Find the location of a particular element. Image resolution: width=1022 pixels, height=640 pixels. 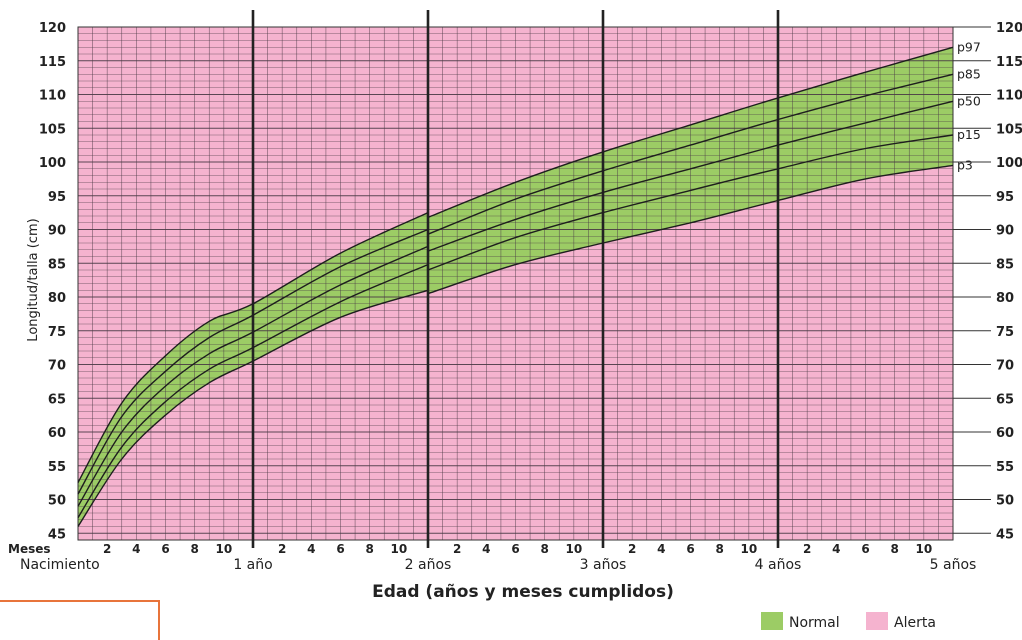

year-label: Nacimiento is located at coordinates (60, 565).